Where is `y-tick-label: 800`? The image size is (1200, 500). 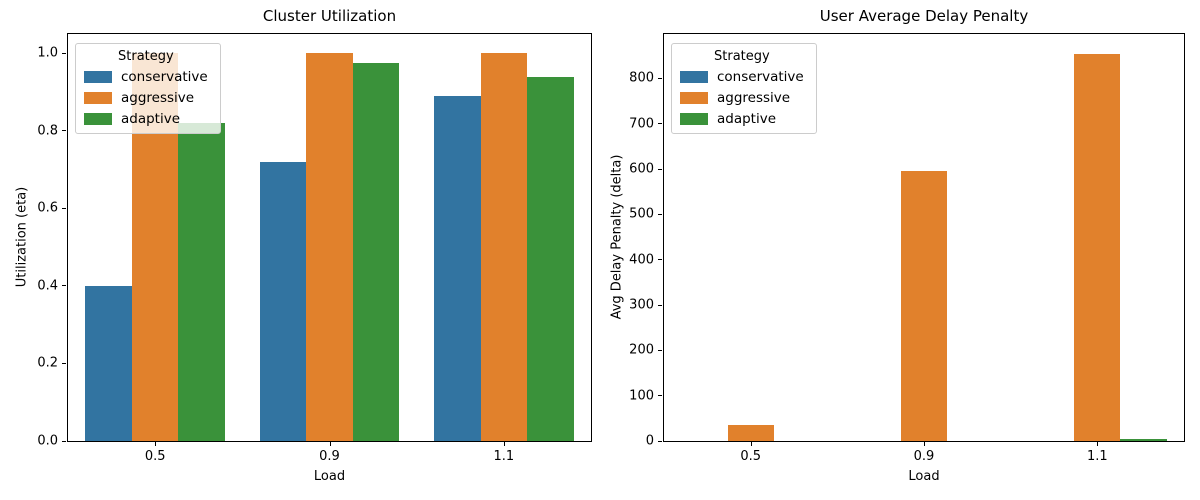 y-tick-label: 800 is located at coordinates (641, 78).